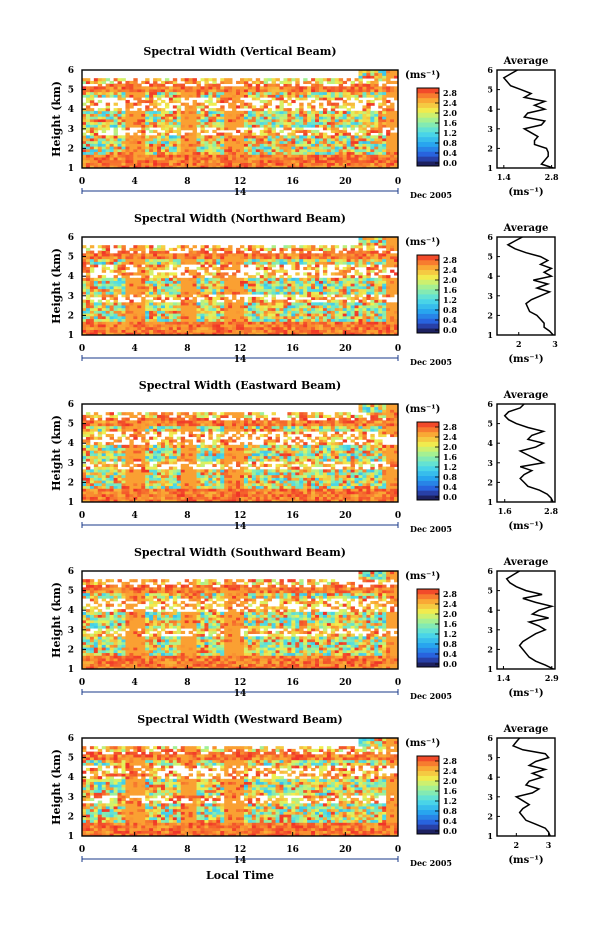 This screenshot has width=615, height=929. Describe the element at coordinates (239, 51) in the screenshot. I see `panel-title: Spectral Width (Vertical Beam)` at that location.